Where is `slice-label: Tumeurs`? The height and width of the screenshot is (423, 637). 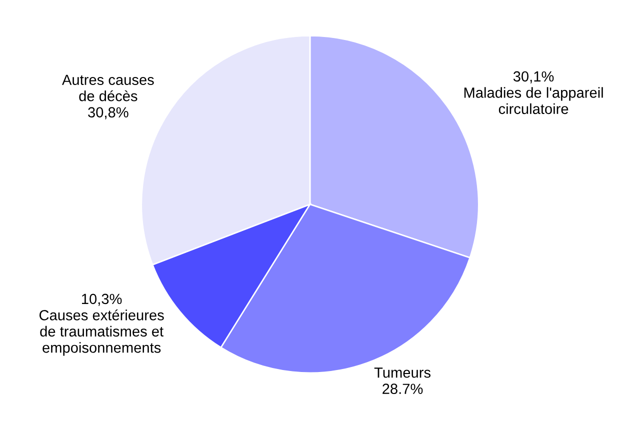
slice-label: Tumeurs is located at coordinates (402, 373).